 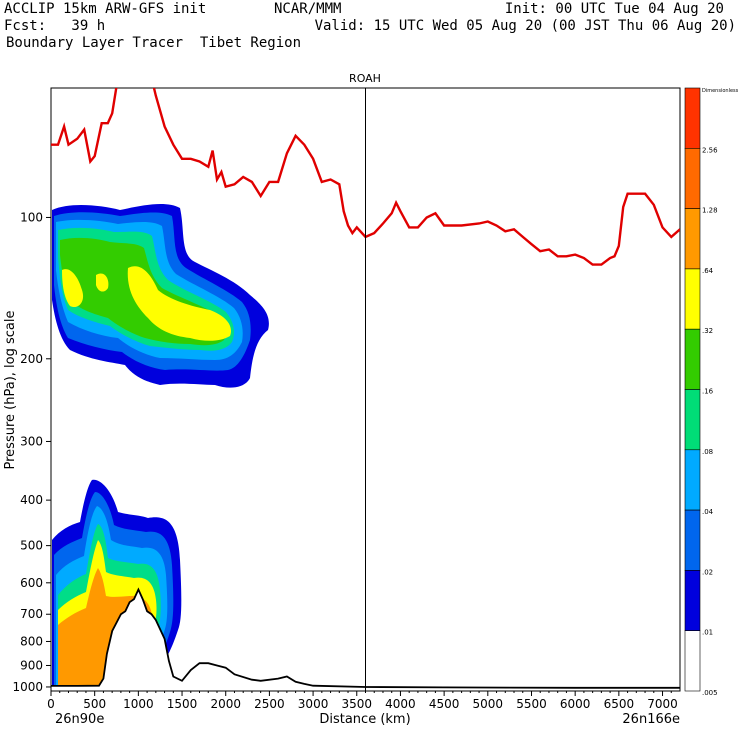 What do you see at coordinates (31, 217) in the screenshot?
I see `y-tick-label: 100` at bounding box center [31, 217].